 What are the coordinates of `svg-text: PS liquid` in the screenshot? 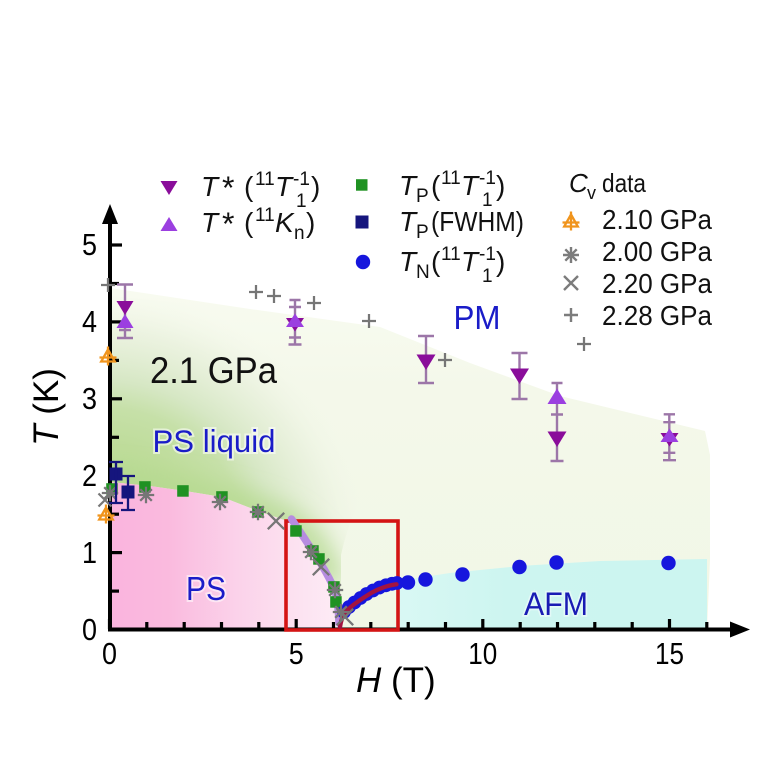 It's located at (214, 441).